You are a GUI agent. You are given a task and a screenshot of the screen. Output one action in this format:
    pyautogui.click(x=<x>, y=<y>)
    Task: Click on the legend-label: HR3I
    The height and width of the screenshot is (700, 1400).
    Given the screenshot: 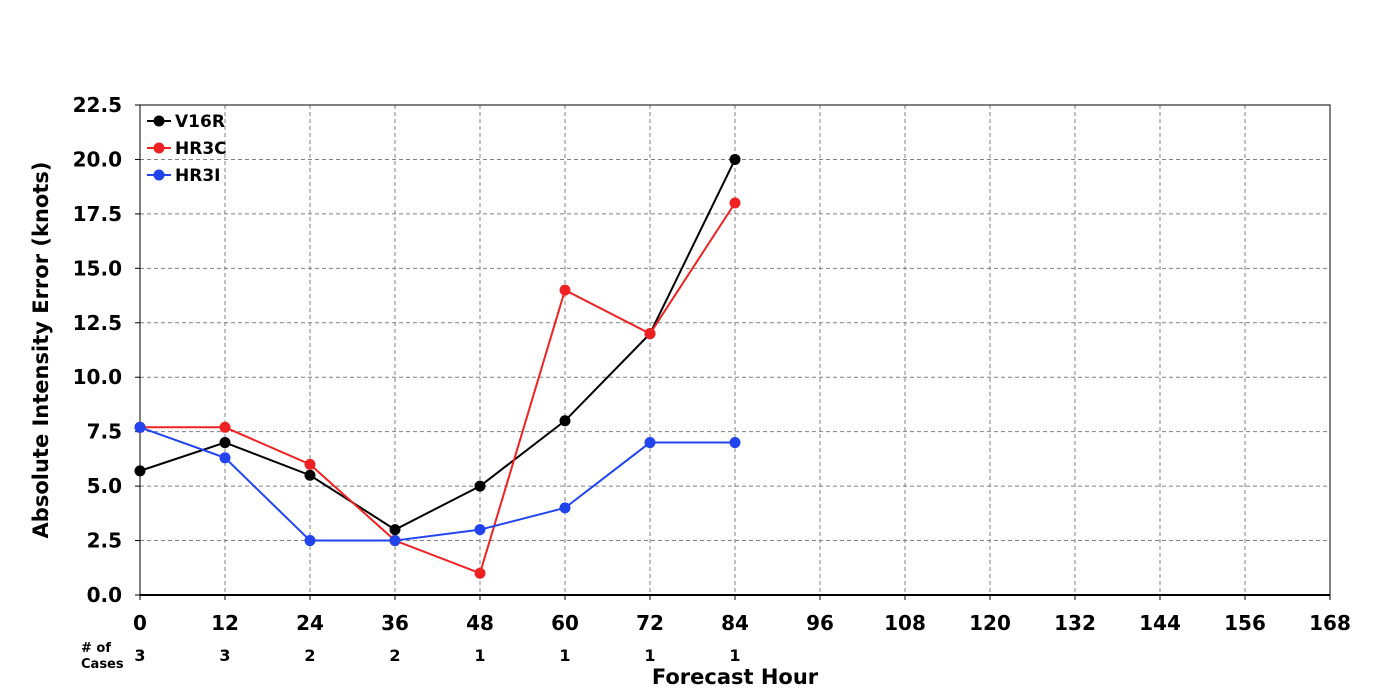 What is the action you would take?
    pyautogui.click(x=197, y=176)
    